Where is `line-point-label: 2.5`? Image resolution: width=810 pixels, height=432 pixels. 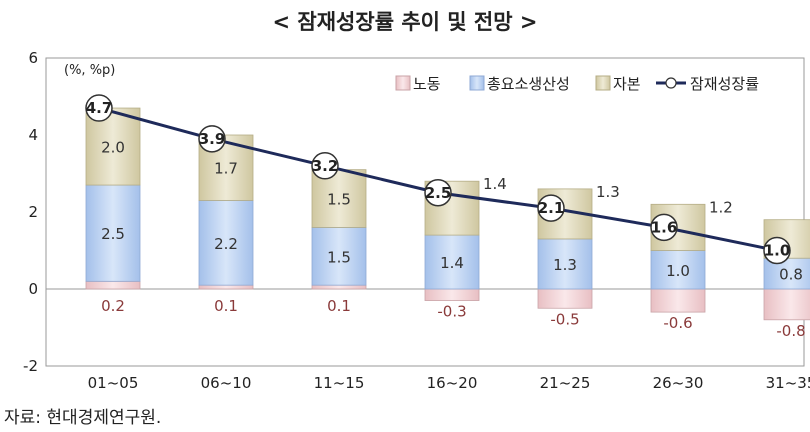
line-point-label: 2.5 is located at coordinates (438, 193).